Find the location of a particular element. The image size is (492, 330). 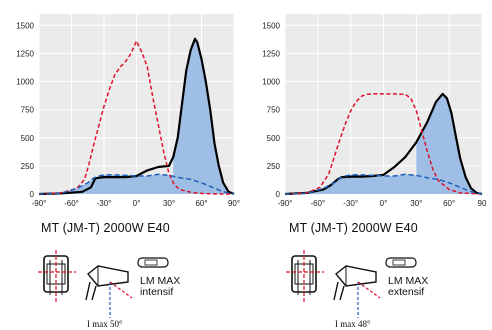

imax-label: I max 50° is located at coordinates (105, 324).